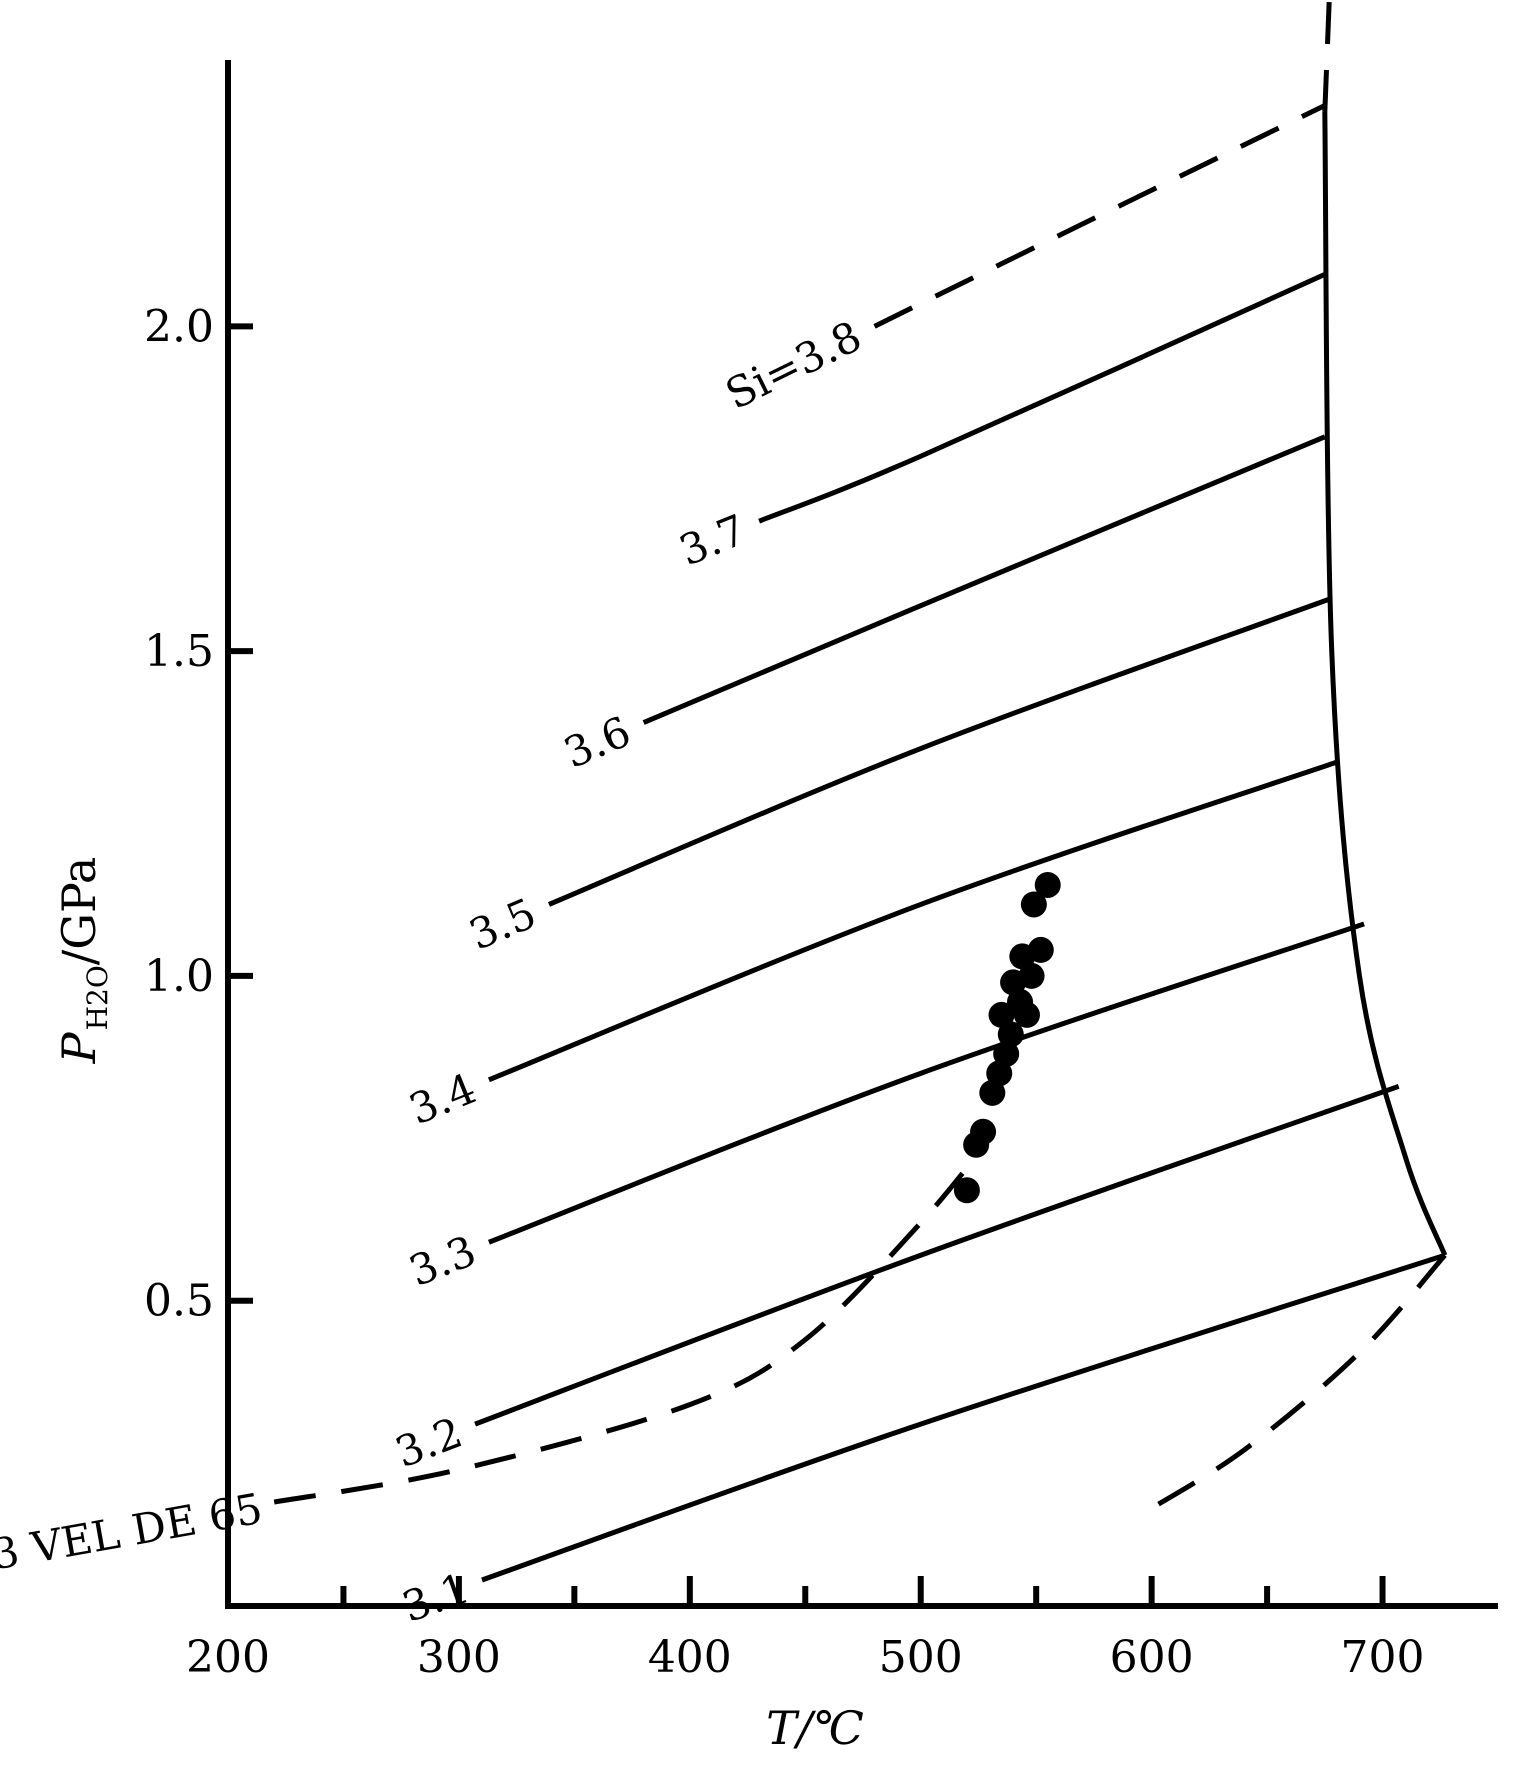  Describe the element at coordinates (442, 1099) in the screenshot. I see `curve-label: 3.4` at that location.